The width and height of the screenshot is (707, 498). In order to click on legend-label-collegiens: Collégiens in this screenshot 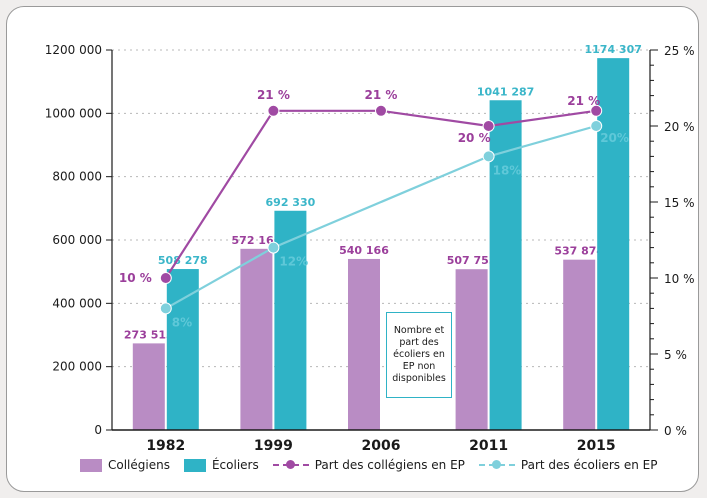, I will do `click(139, 465)`.